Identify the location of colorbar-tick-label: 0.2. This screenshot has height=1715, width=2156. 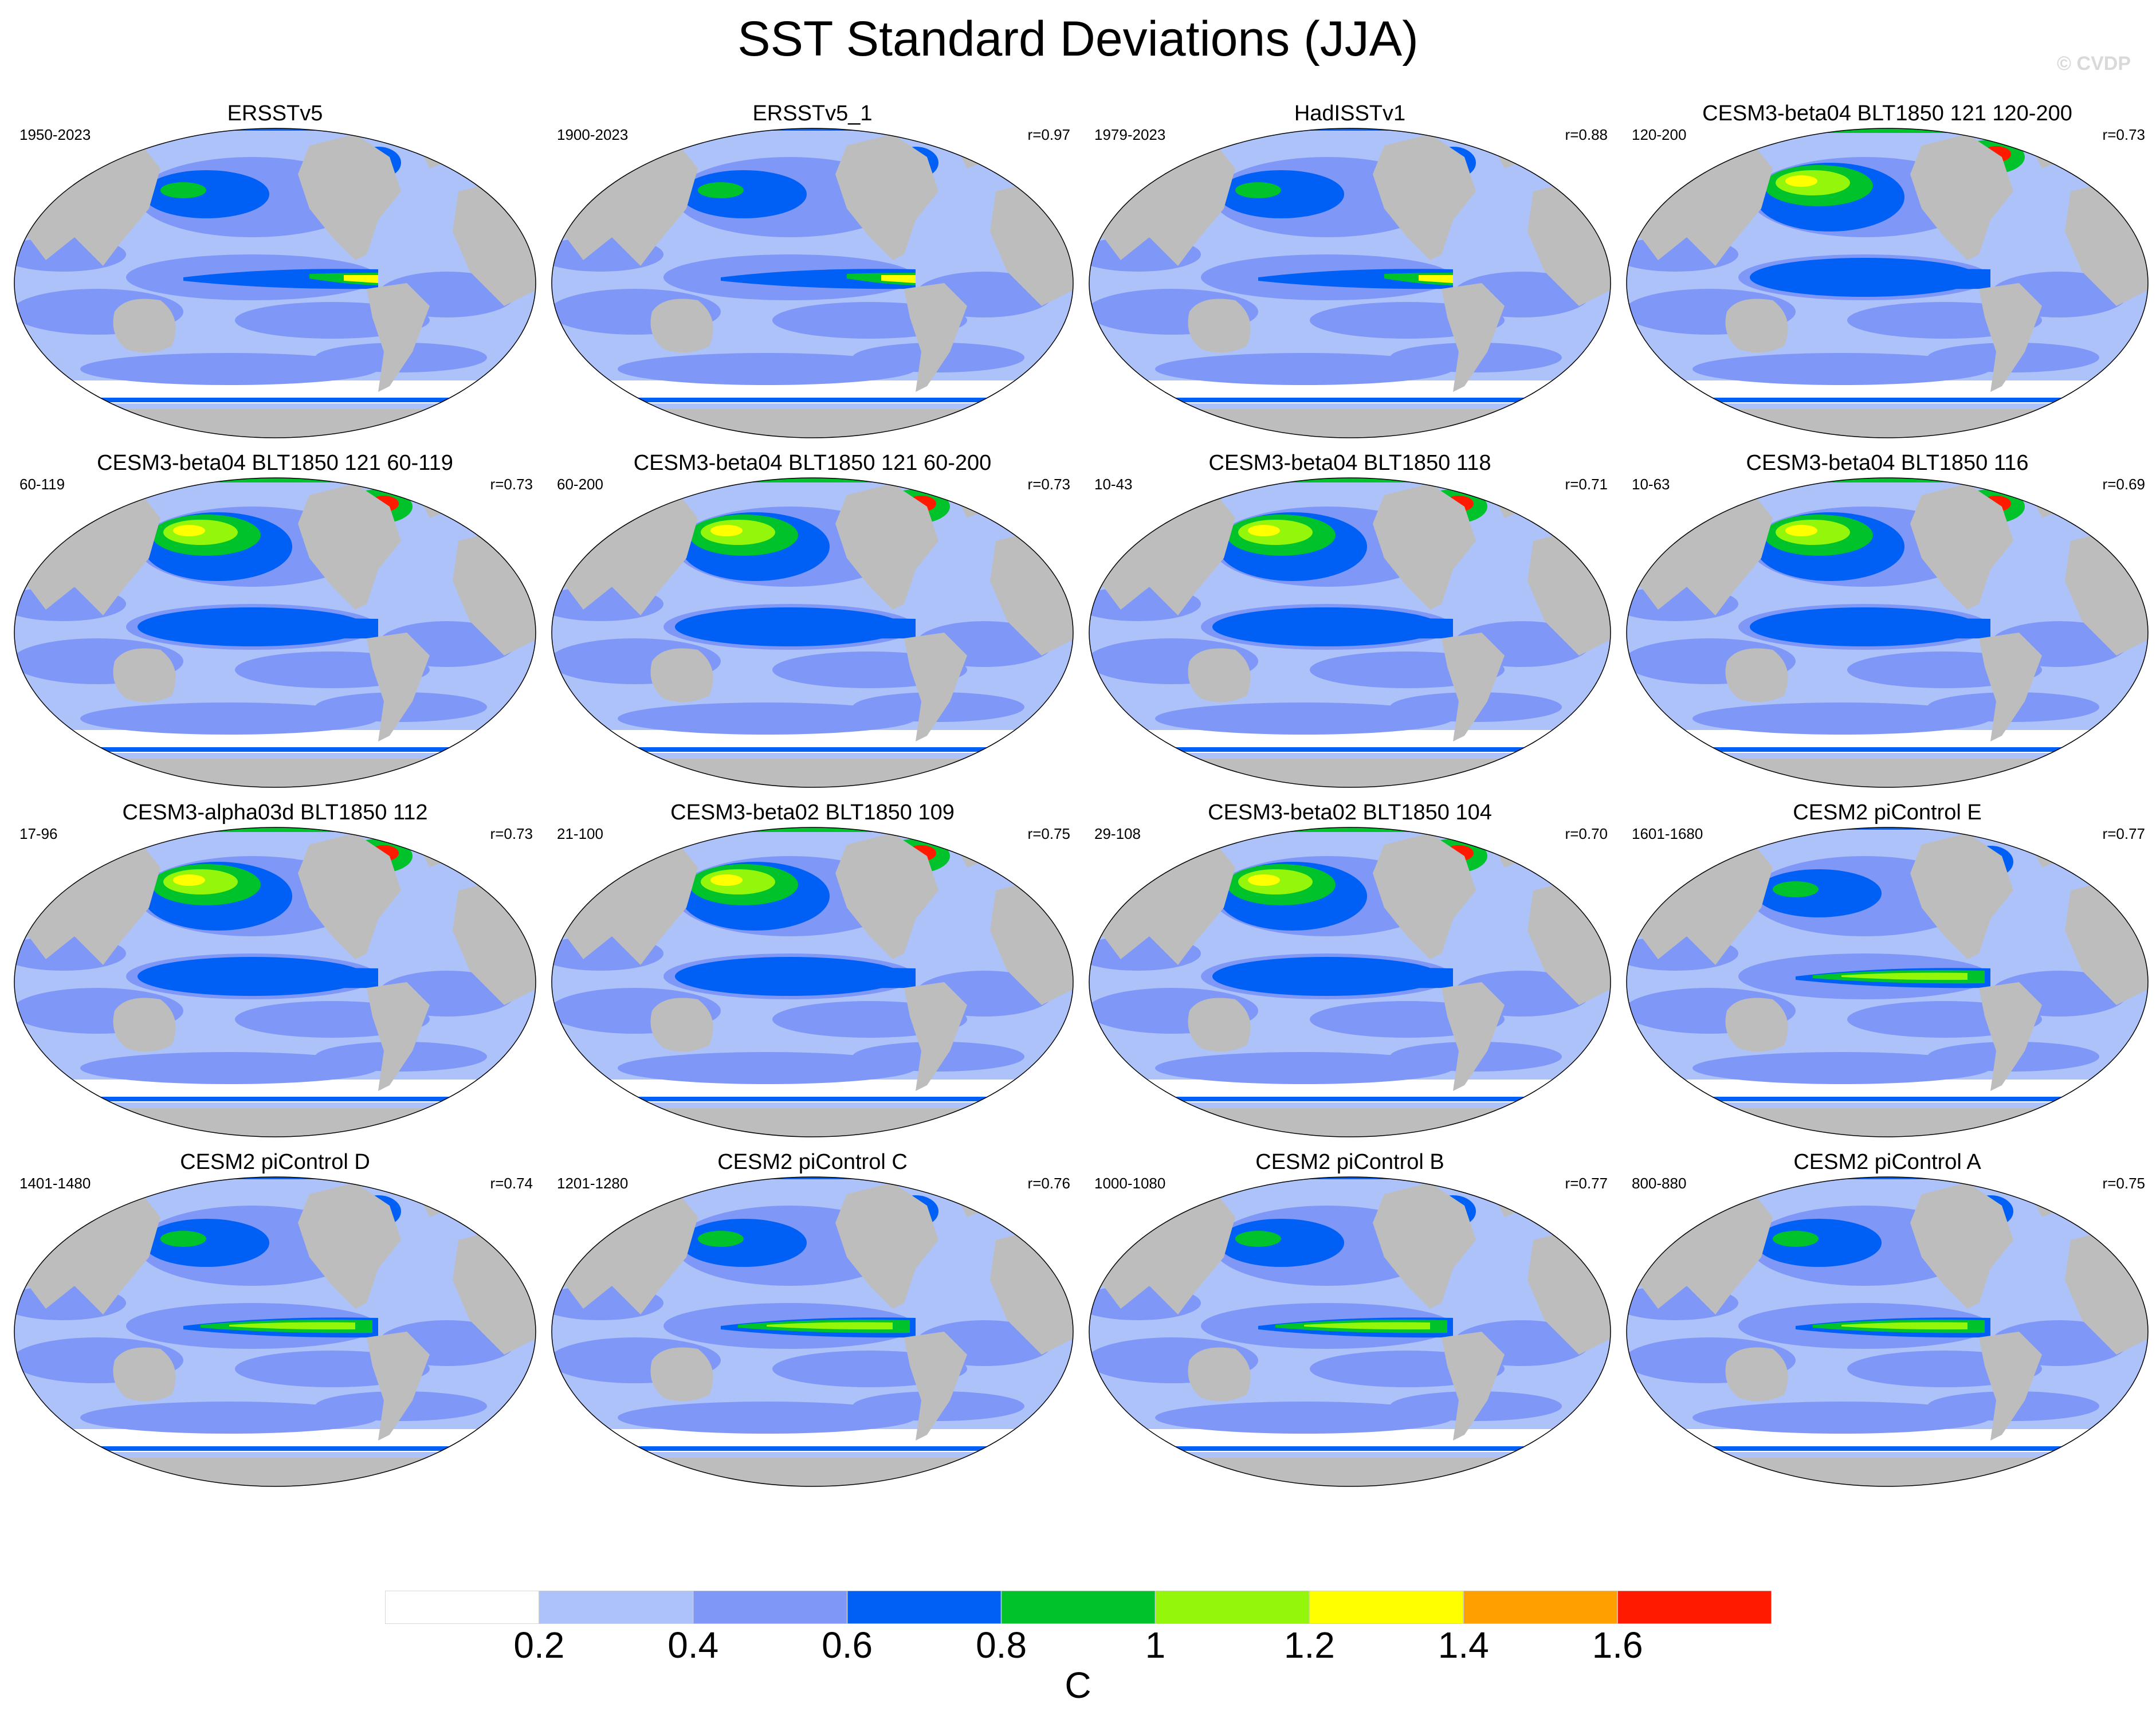
(539, 1645).